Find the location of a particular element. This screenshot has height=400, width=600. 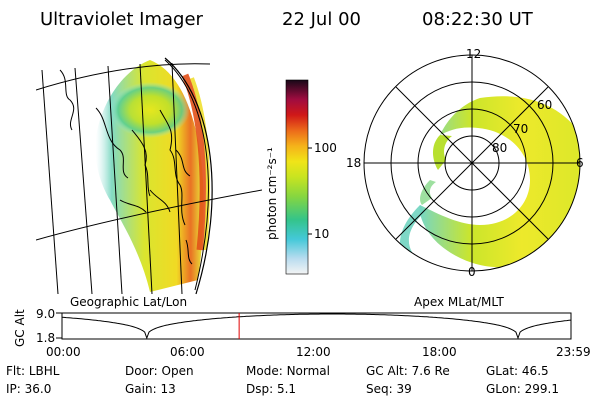

mlt-label-18: 18 is located at coordinates (354, 163).